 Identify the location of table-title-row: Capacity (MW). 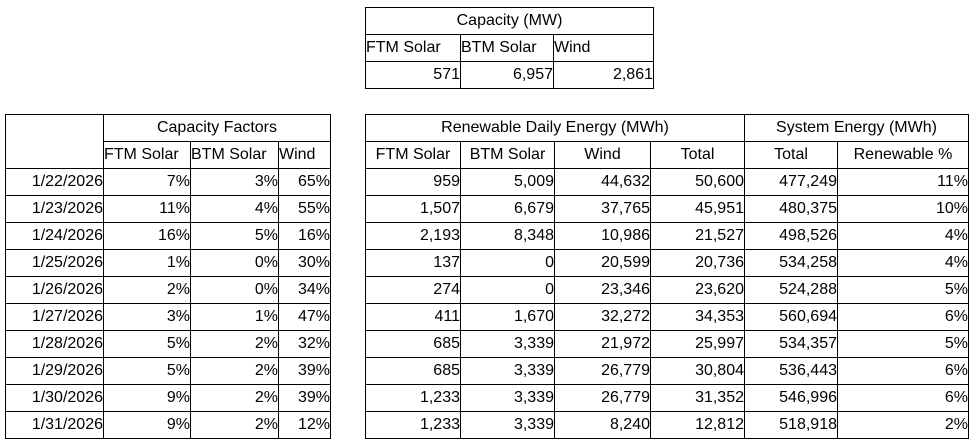
(509, 21).